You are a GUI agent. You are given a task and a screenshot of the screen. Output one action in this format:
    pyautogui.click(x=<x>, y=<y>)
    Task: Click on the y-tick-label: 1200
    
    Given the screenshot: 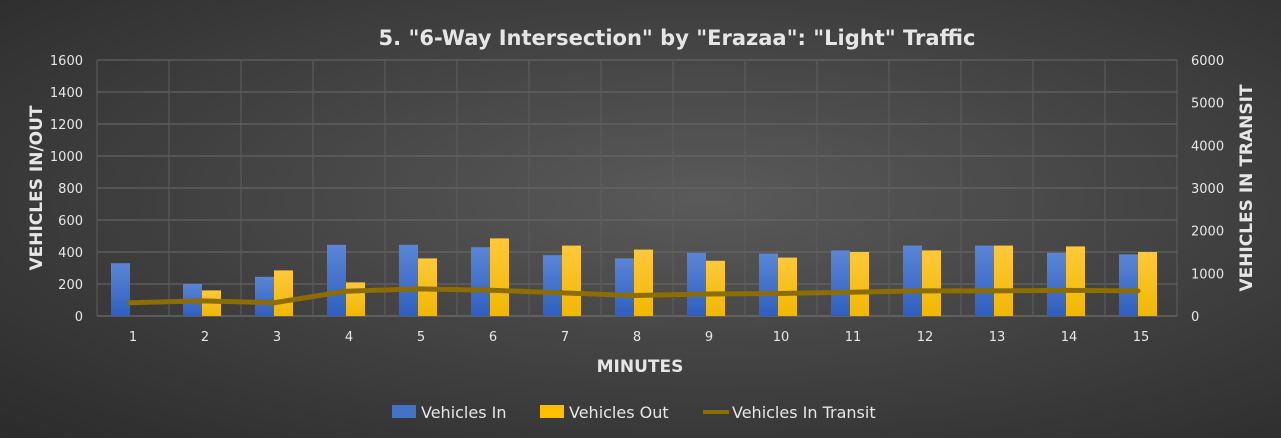 What is the action you would take?
    pyautogui.click(x=66, y=125)
    